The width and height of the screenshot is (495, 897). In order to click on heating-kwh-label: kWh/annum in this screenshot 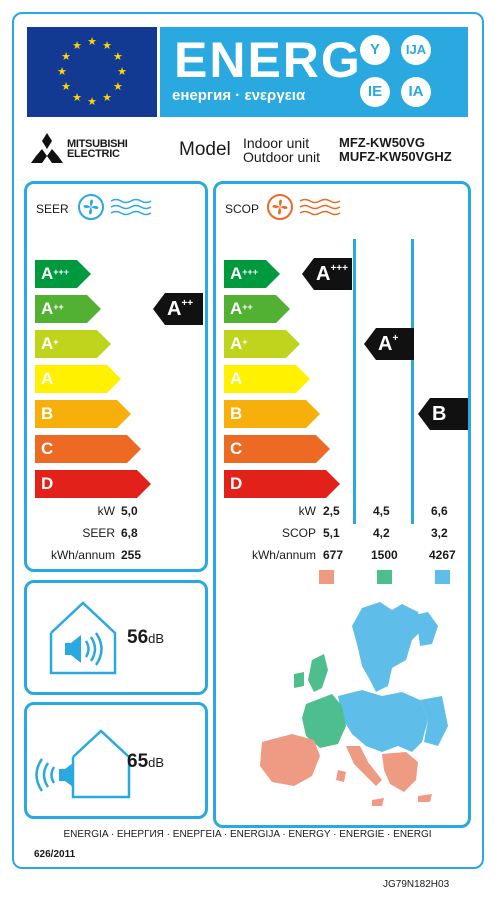, I will do `click(283, 555)`.